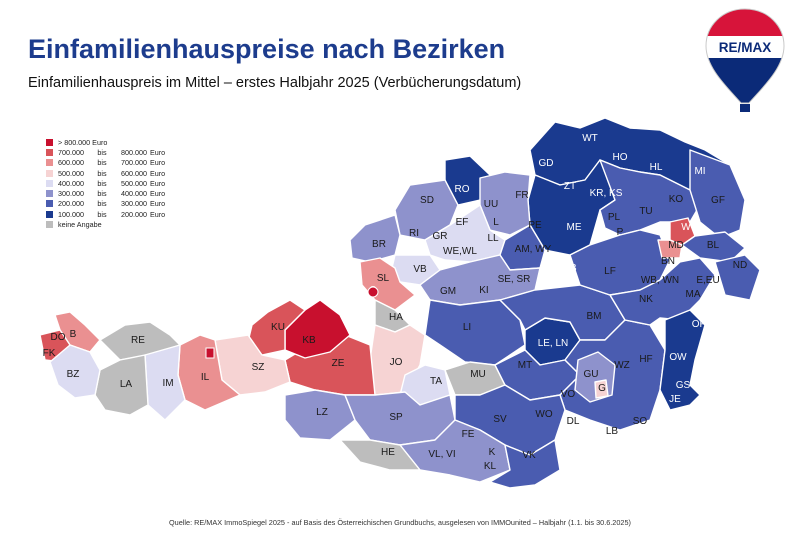 This screenshot has height=555, width=800. I want to click on district-label: KR, KS, so click(606, 193).